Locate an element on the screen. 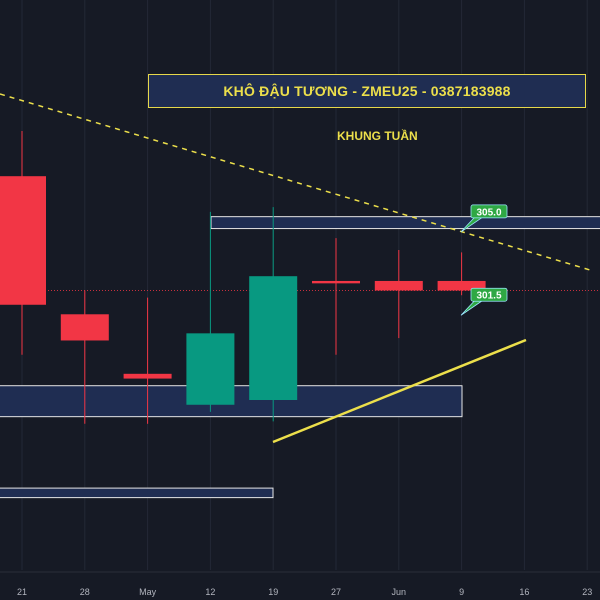  chart-title: KHÔ ĐẬU TƯƠNG - ZMEU25 - 0387183988 is located at coordinates (367, 91).